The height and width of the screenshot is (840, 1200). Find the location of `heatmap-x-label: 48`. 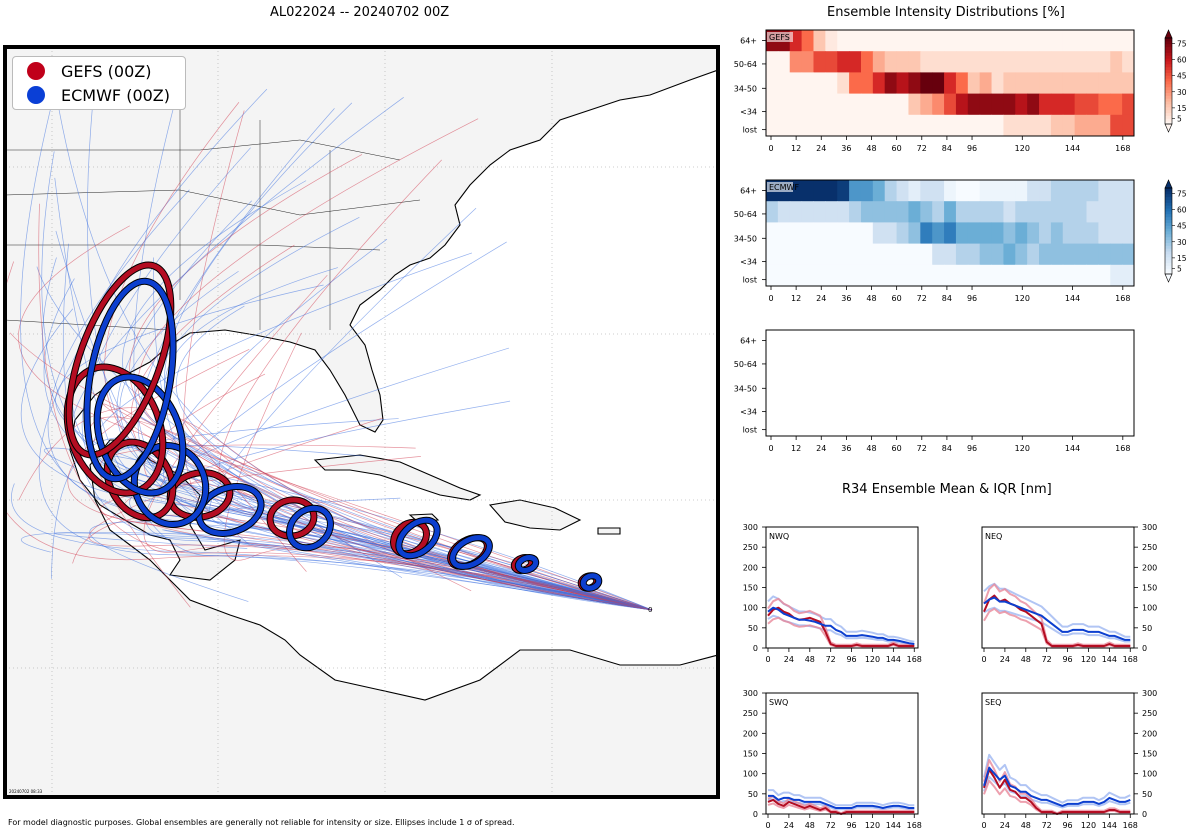

heatmap-x-label: 48 is located at coordinates (871, 448).